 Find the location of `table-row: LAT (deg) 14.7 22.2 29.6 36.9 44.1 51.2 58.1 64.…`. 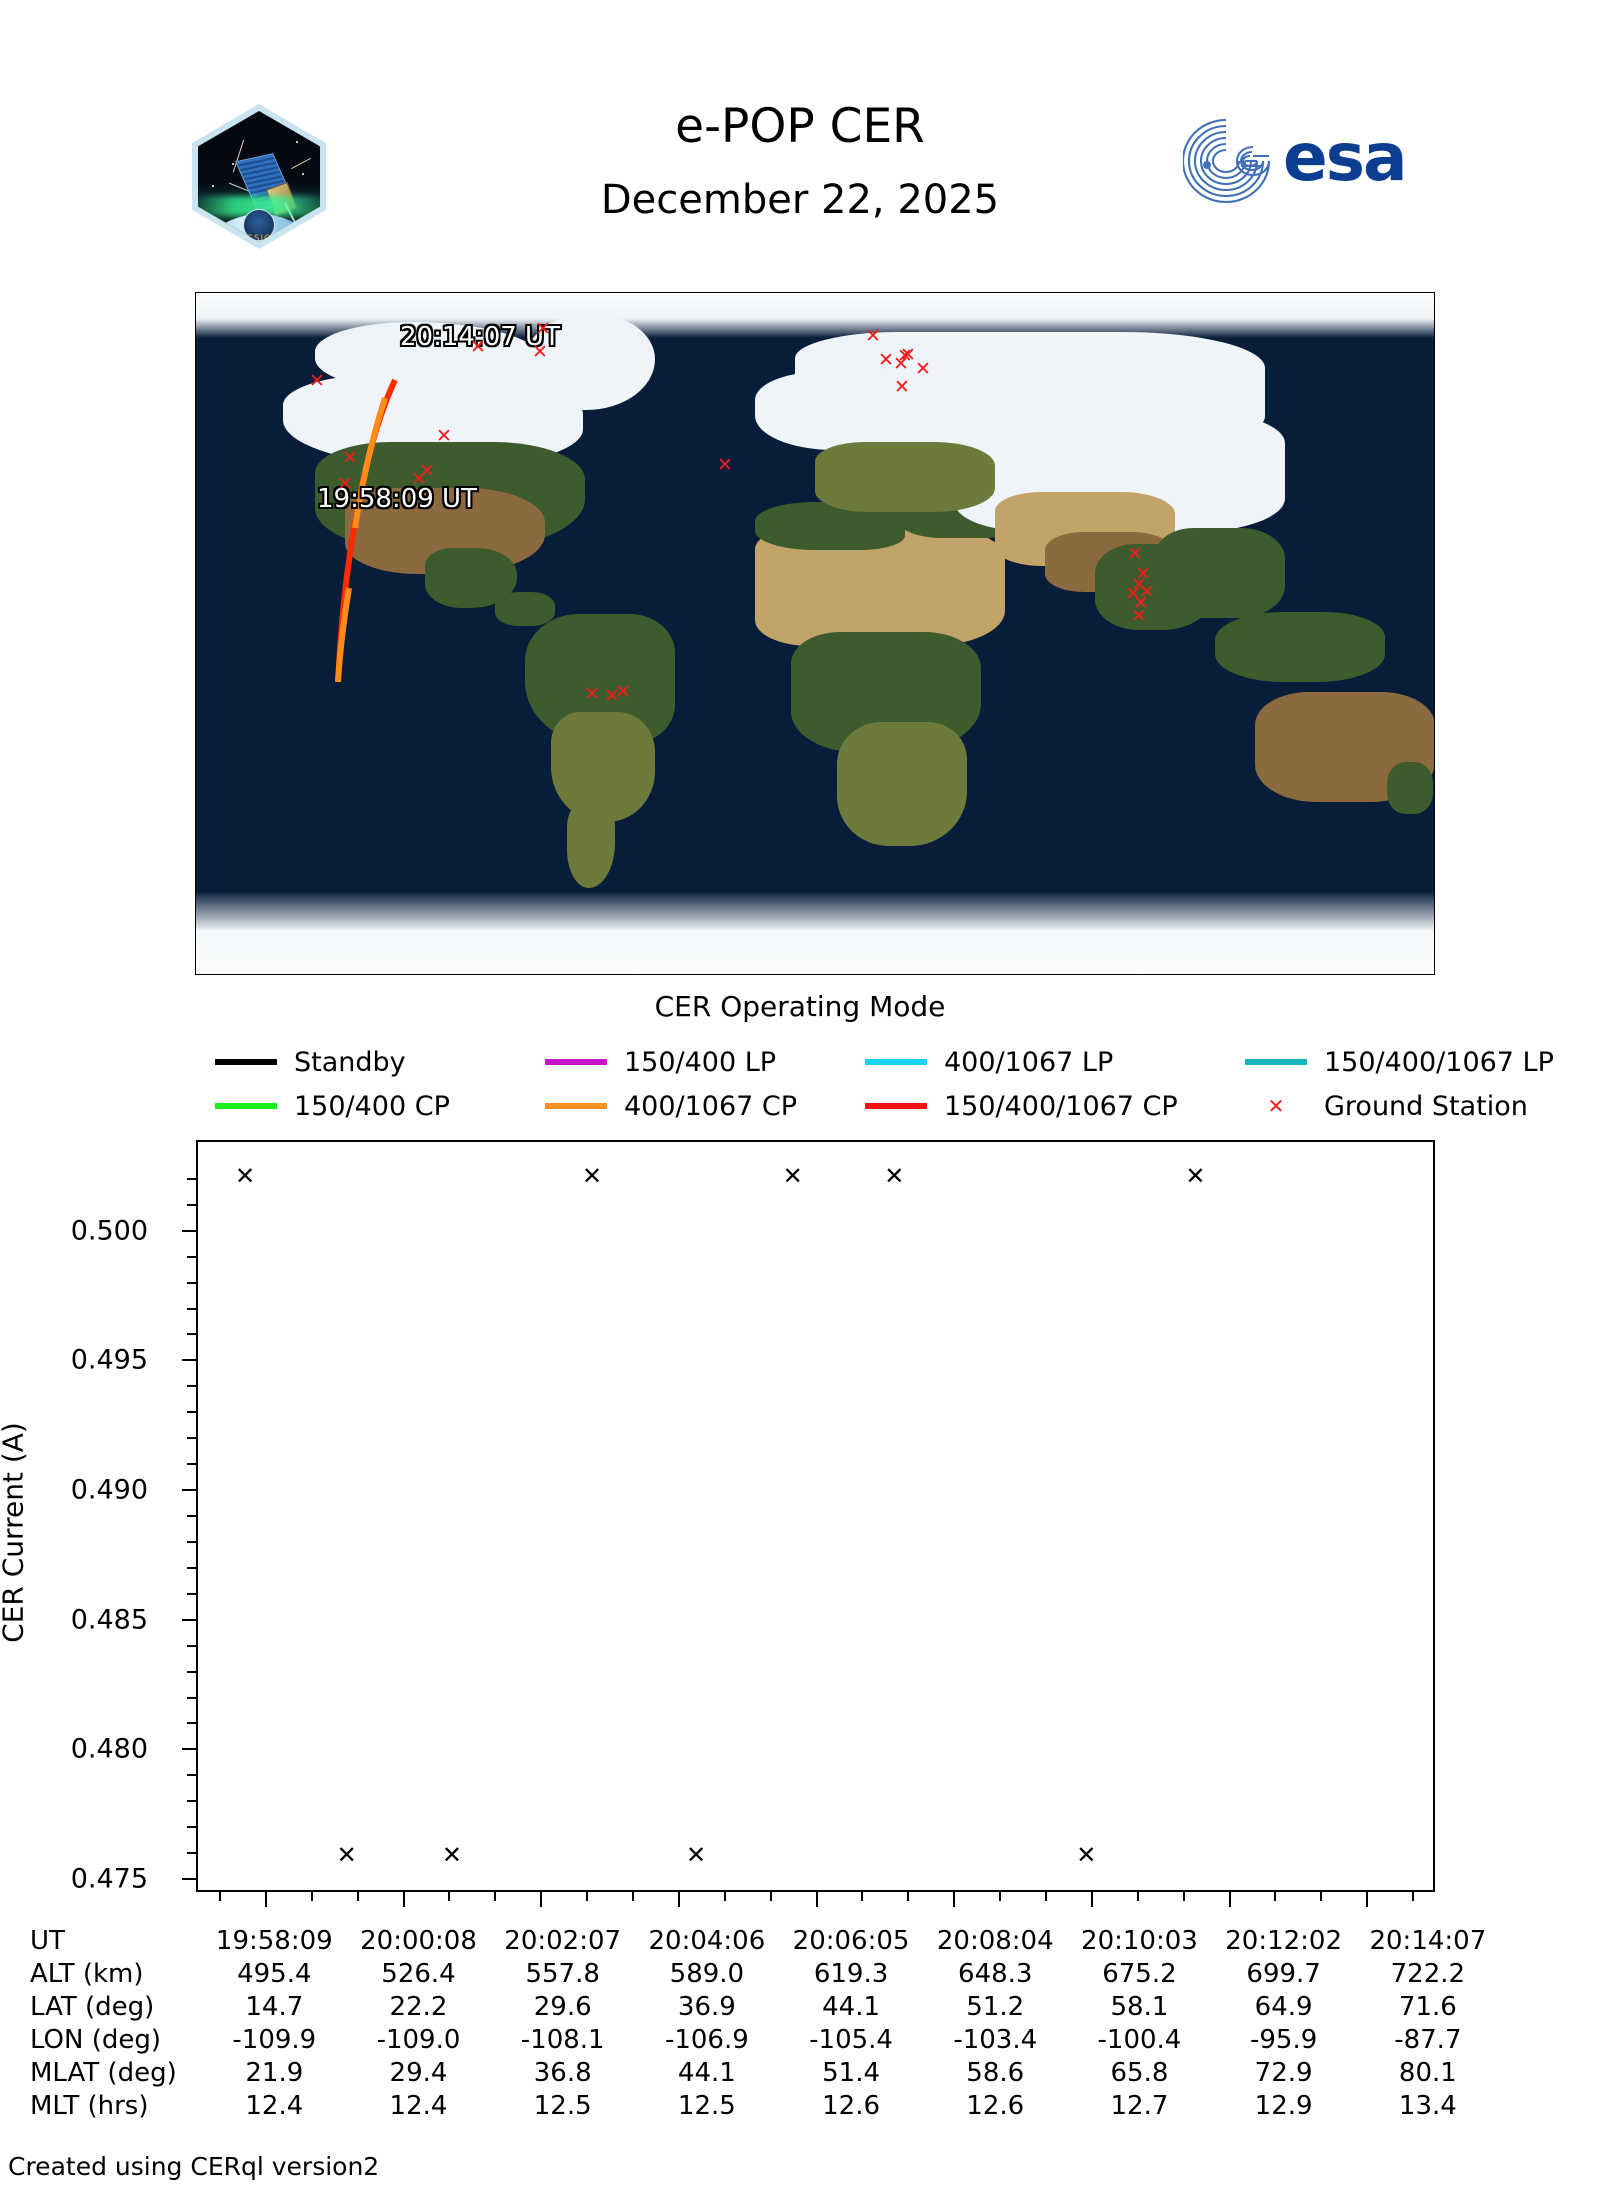

table-row: LAT (deg) 14.7 22.2 29.6 36.9 44.1 51.2 58.1 64.… is located at coordinates (765, 2007).